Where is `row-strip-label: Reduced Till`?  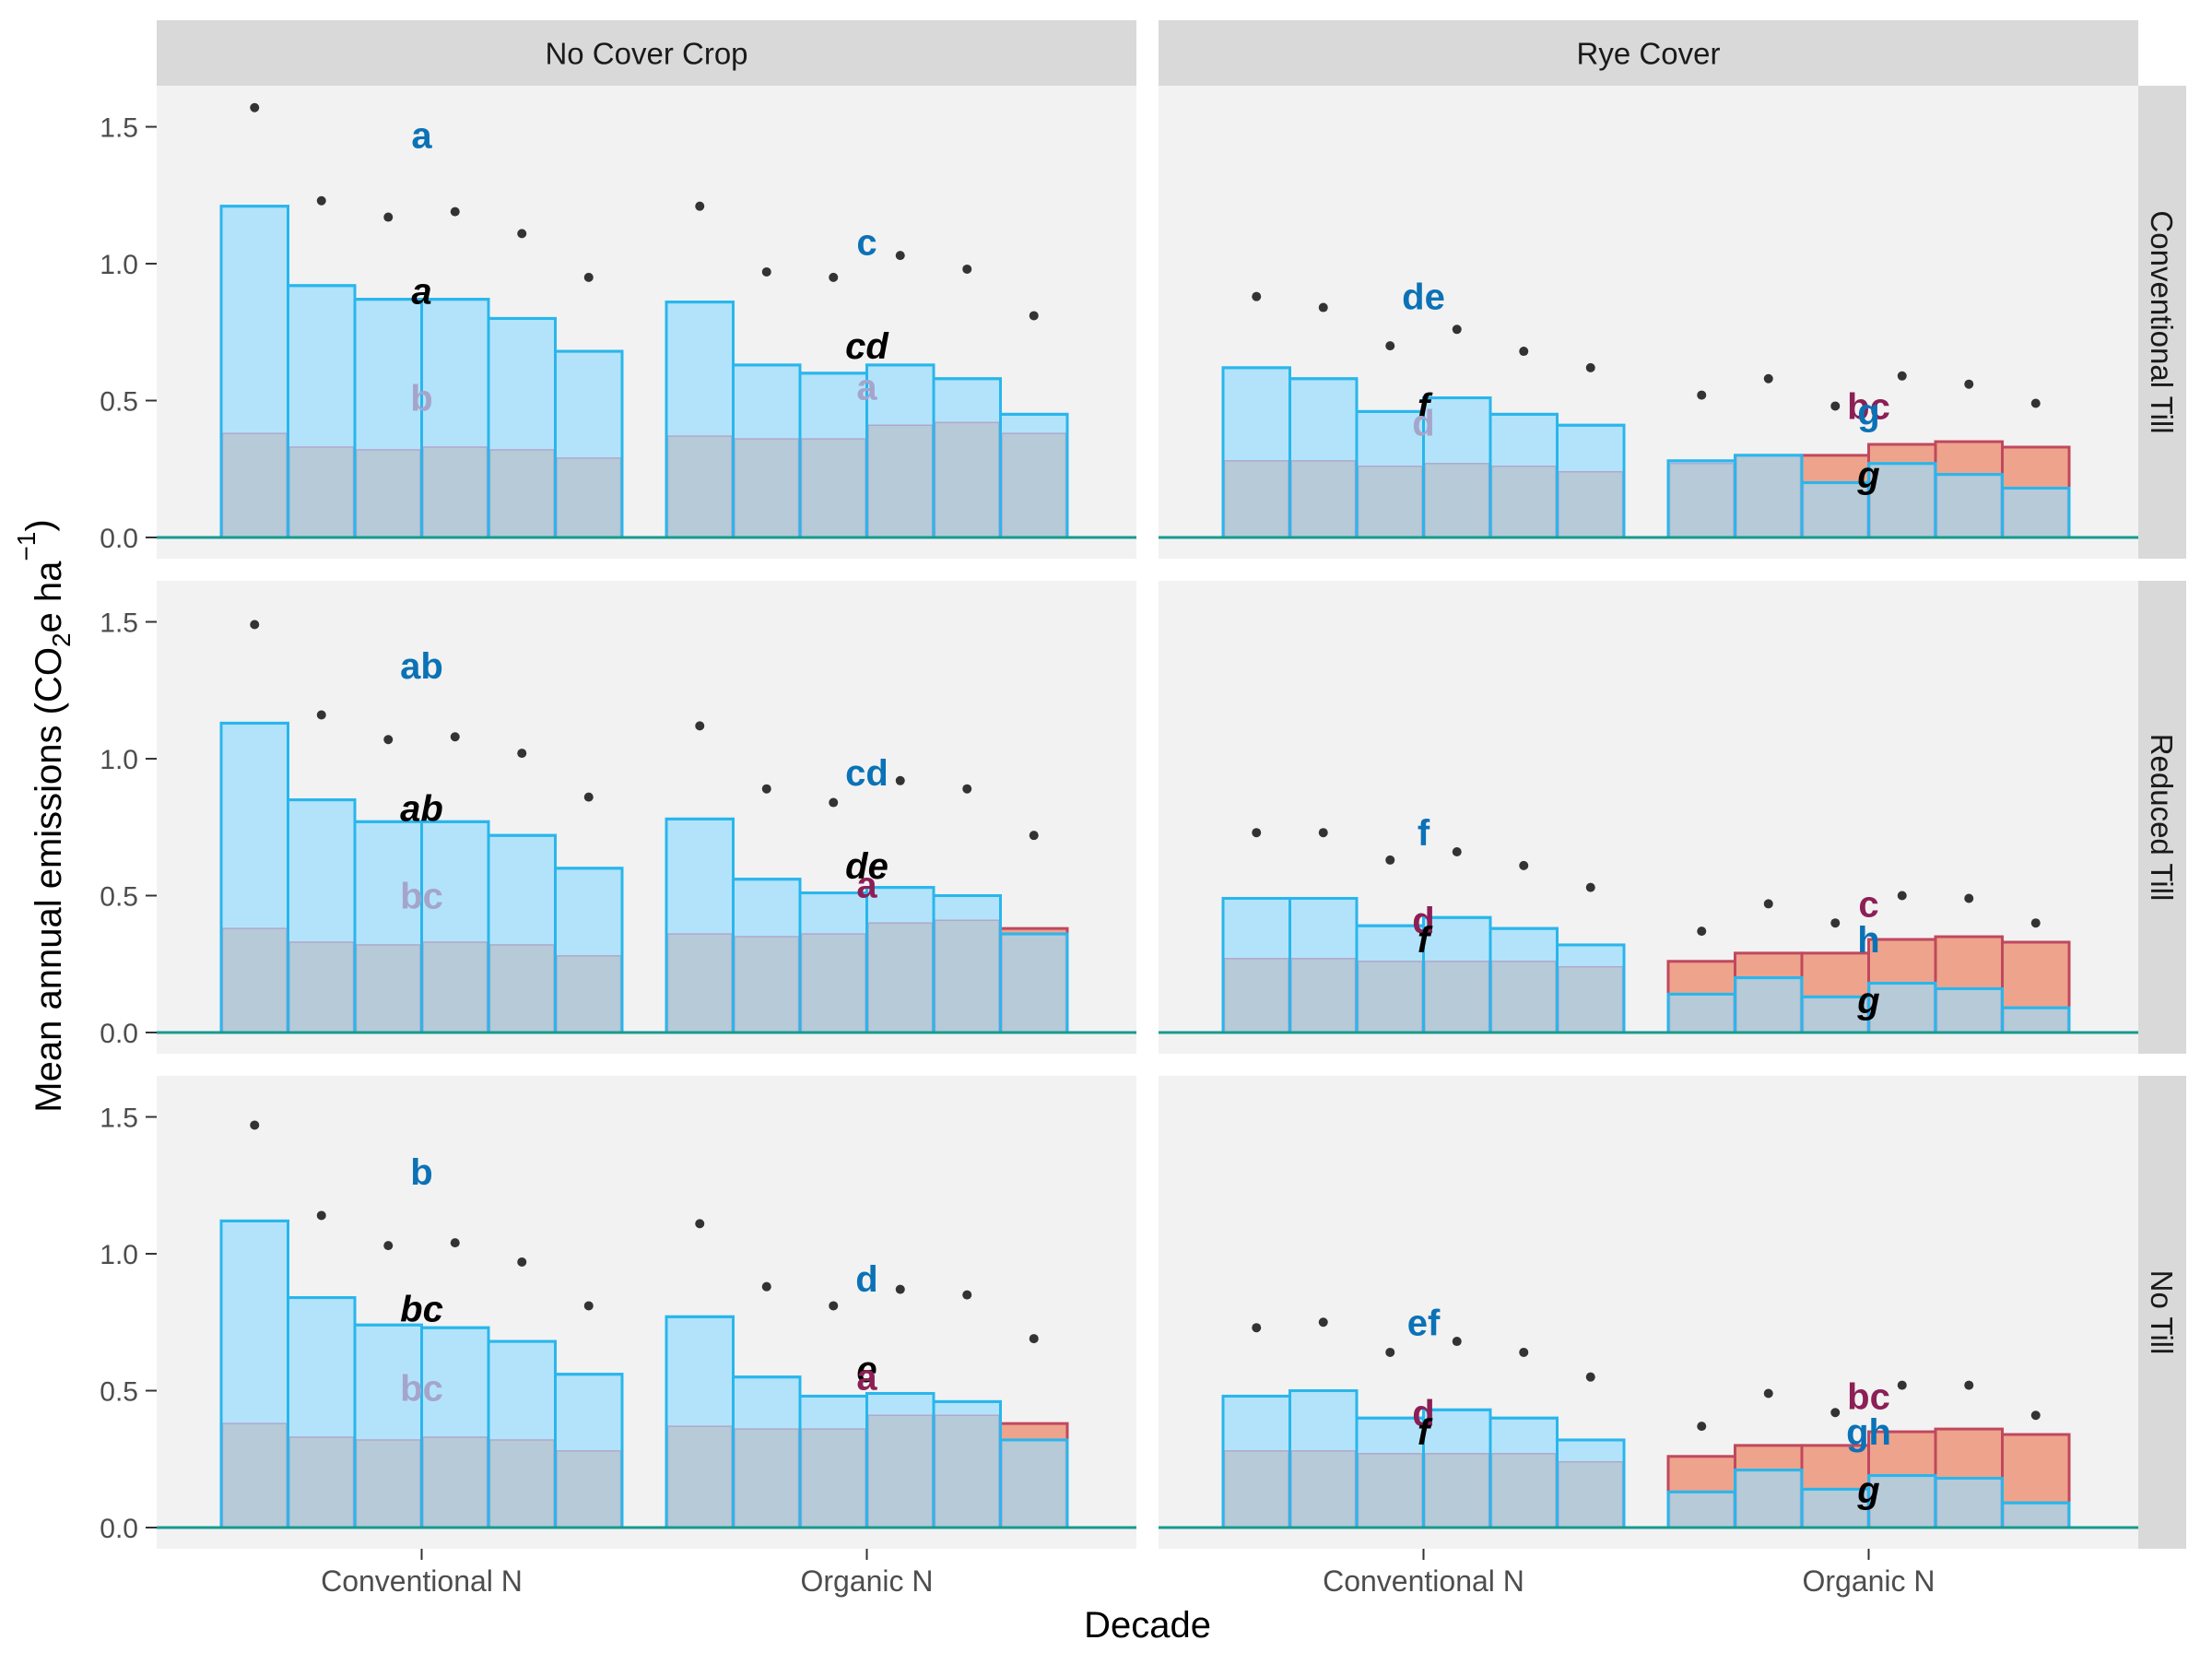 row-strip-label: Reduced Till is located at coordinates (2162, 818).